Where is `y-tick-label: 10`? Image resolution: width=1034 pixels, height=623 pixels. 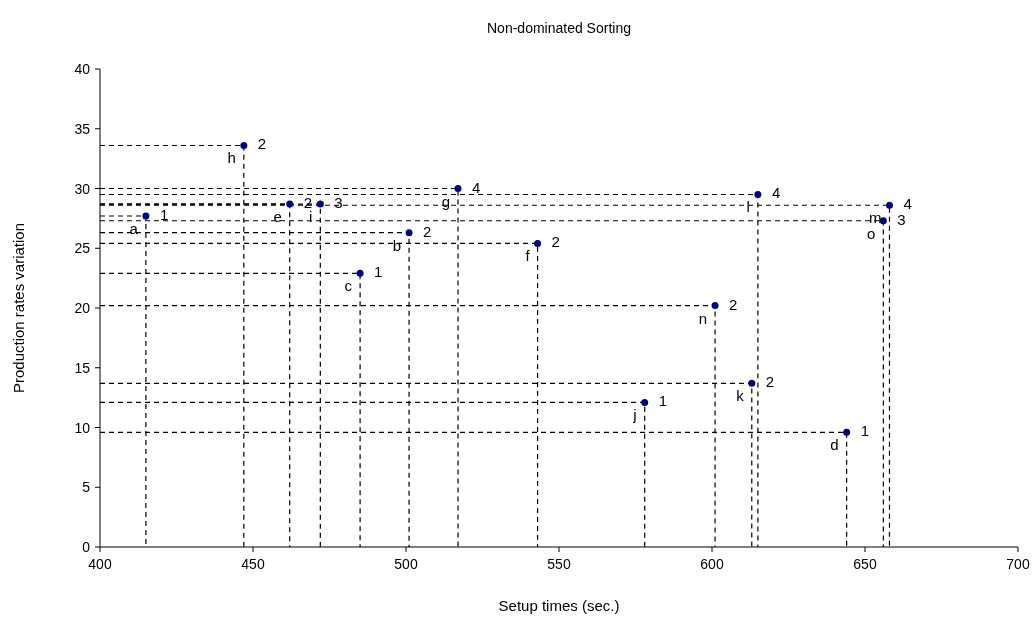
y-tick-label: 10 is located at coordinates (82, 427).